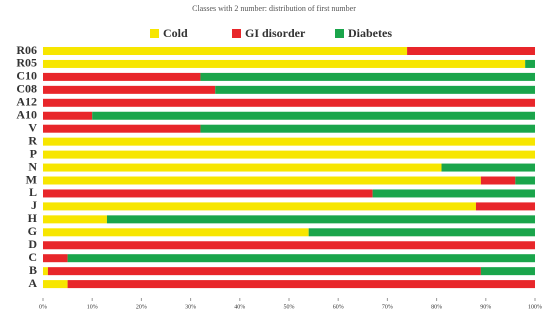 This screenshot has width=549, height=313. What do you see at coordinates (436, 307) in the screenshot?
I see `x-tick-label: 80%` at bounding box center [436, 307].